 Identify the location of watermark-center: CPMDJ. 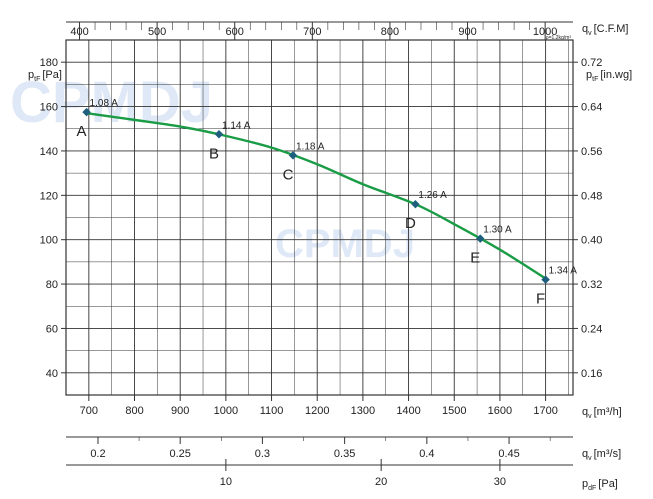
(345, 244).